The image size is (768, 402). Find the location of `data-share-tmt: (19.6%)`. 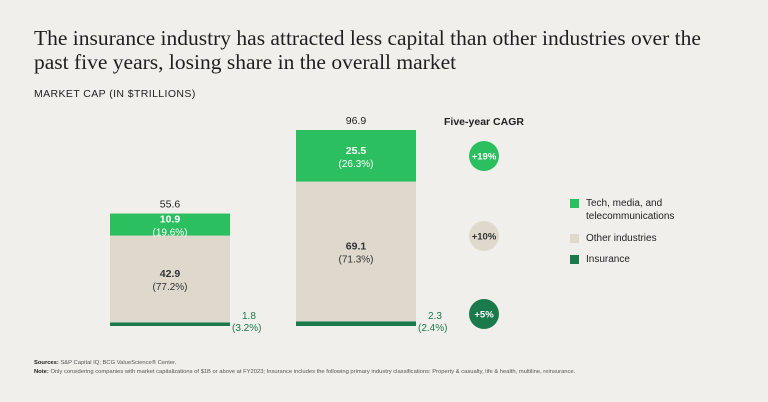

data-share-tmt: (19.6%) is located at coordinates (169, 233).